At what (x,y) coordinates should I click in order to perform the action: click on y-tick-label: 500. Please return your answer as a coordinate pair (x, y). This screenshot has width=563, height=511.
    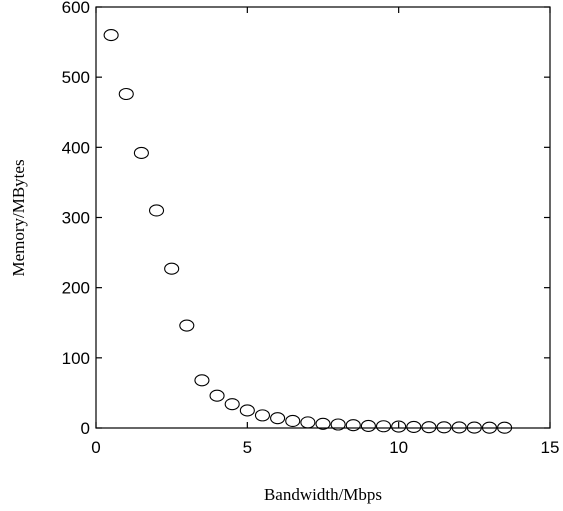
    Looking at the image, I should click on (76, 77).